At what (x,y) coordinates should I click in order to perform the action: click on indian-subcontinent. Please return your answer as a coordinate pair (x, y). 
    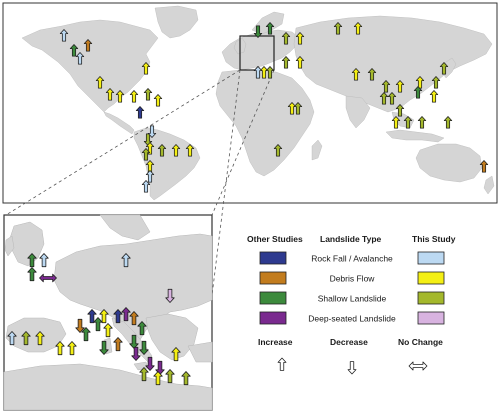
    Looking at the image, I should click on (358, 112).